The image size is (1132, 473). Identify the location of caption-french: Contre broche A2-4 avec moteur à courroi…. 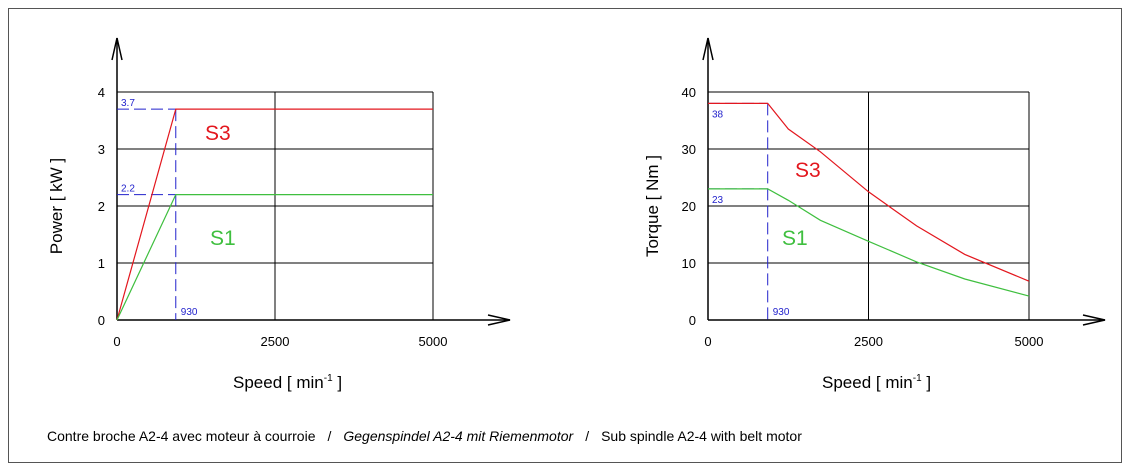
(181, 436).